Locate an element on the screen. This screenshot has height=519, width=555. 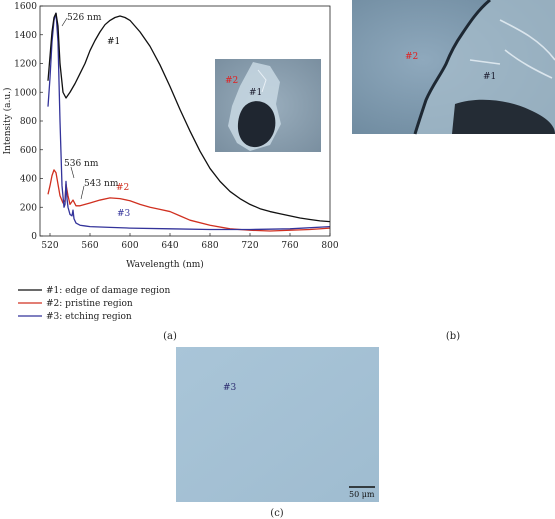
panel-label-c: (c) is located at coordinates (277, 513).